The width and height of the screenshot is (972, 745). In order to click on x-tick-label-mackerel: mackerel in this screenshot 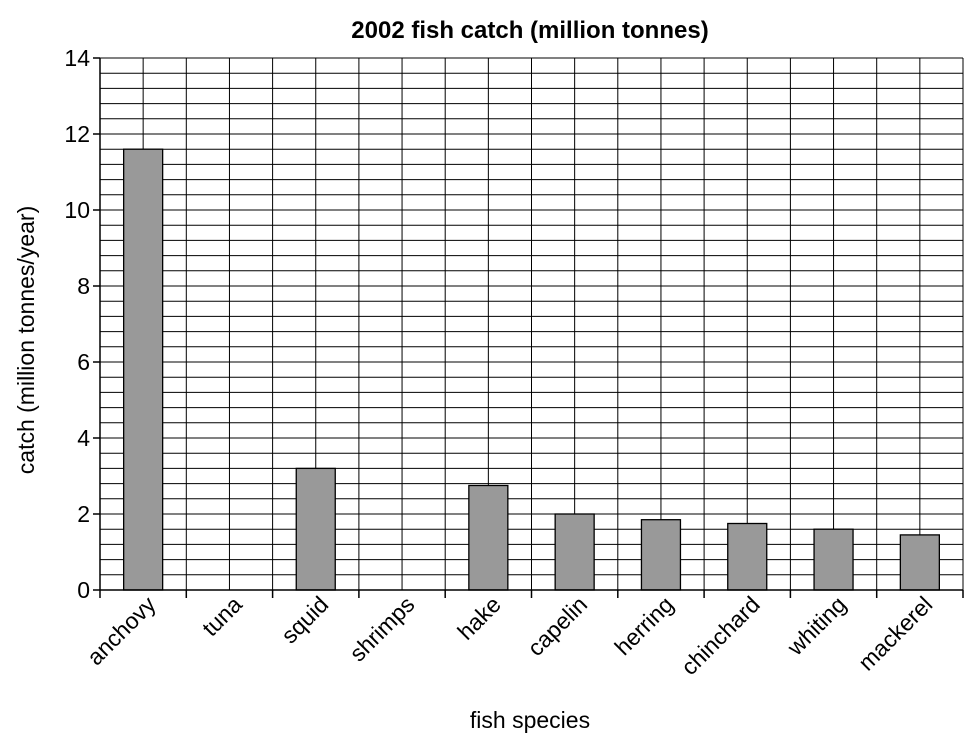, I will do `click(895, 633)`.